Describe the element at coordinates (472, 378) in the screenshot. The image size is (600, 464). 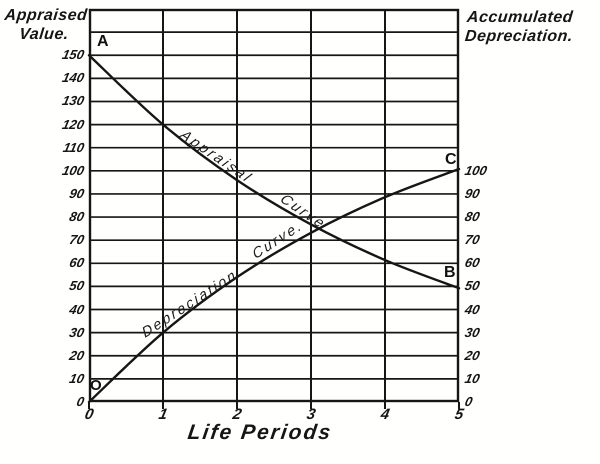
I see `right-axis-tick-label: 10` at that location.